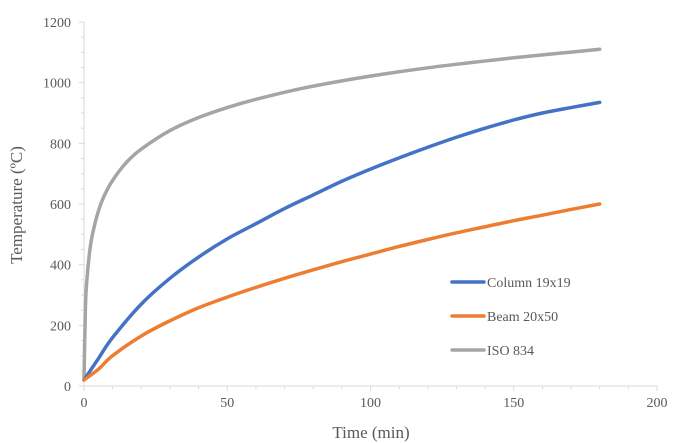  What do you see at coordinates (657, 403) in the screenshot?
I see `x-tick-label: 200` at bounding box center [657, 403].